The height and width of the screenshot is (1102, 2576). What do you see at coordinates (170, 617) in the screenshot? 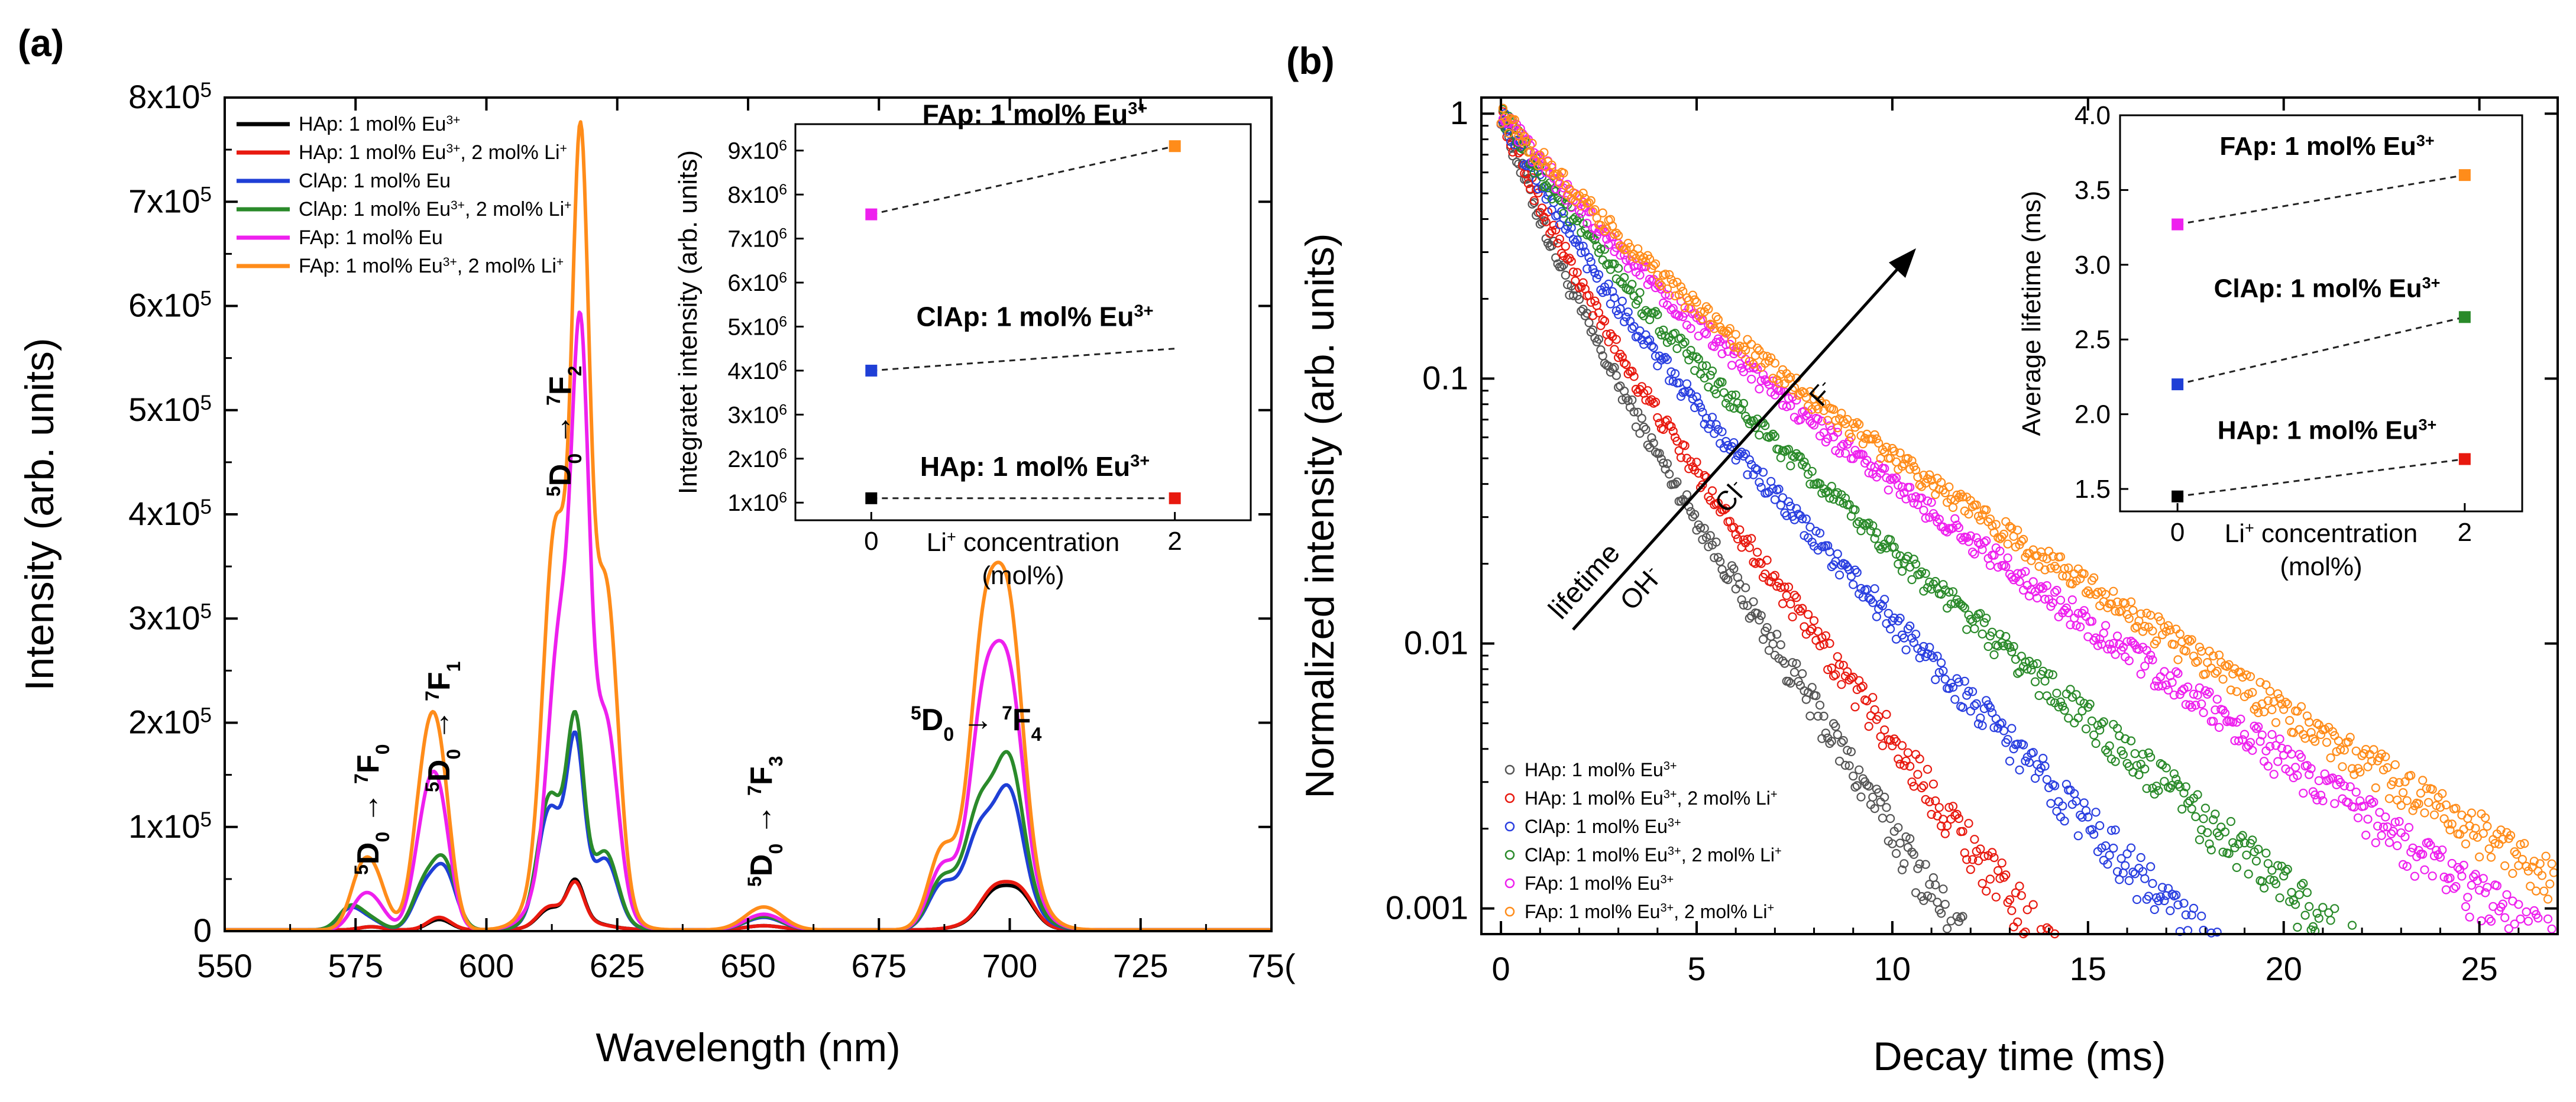
I see `y-tick-label-a: 3x105` at bounding box center [170, 617].